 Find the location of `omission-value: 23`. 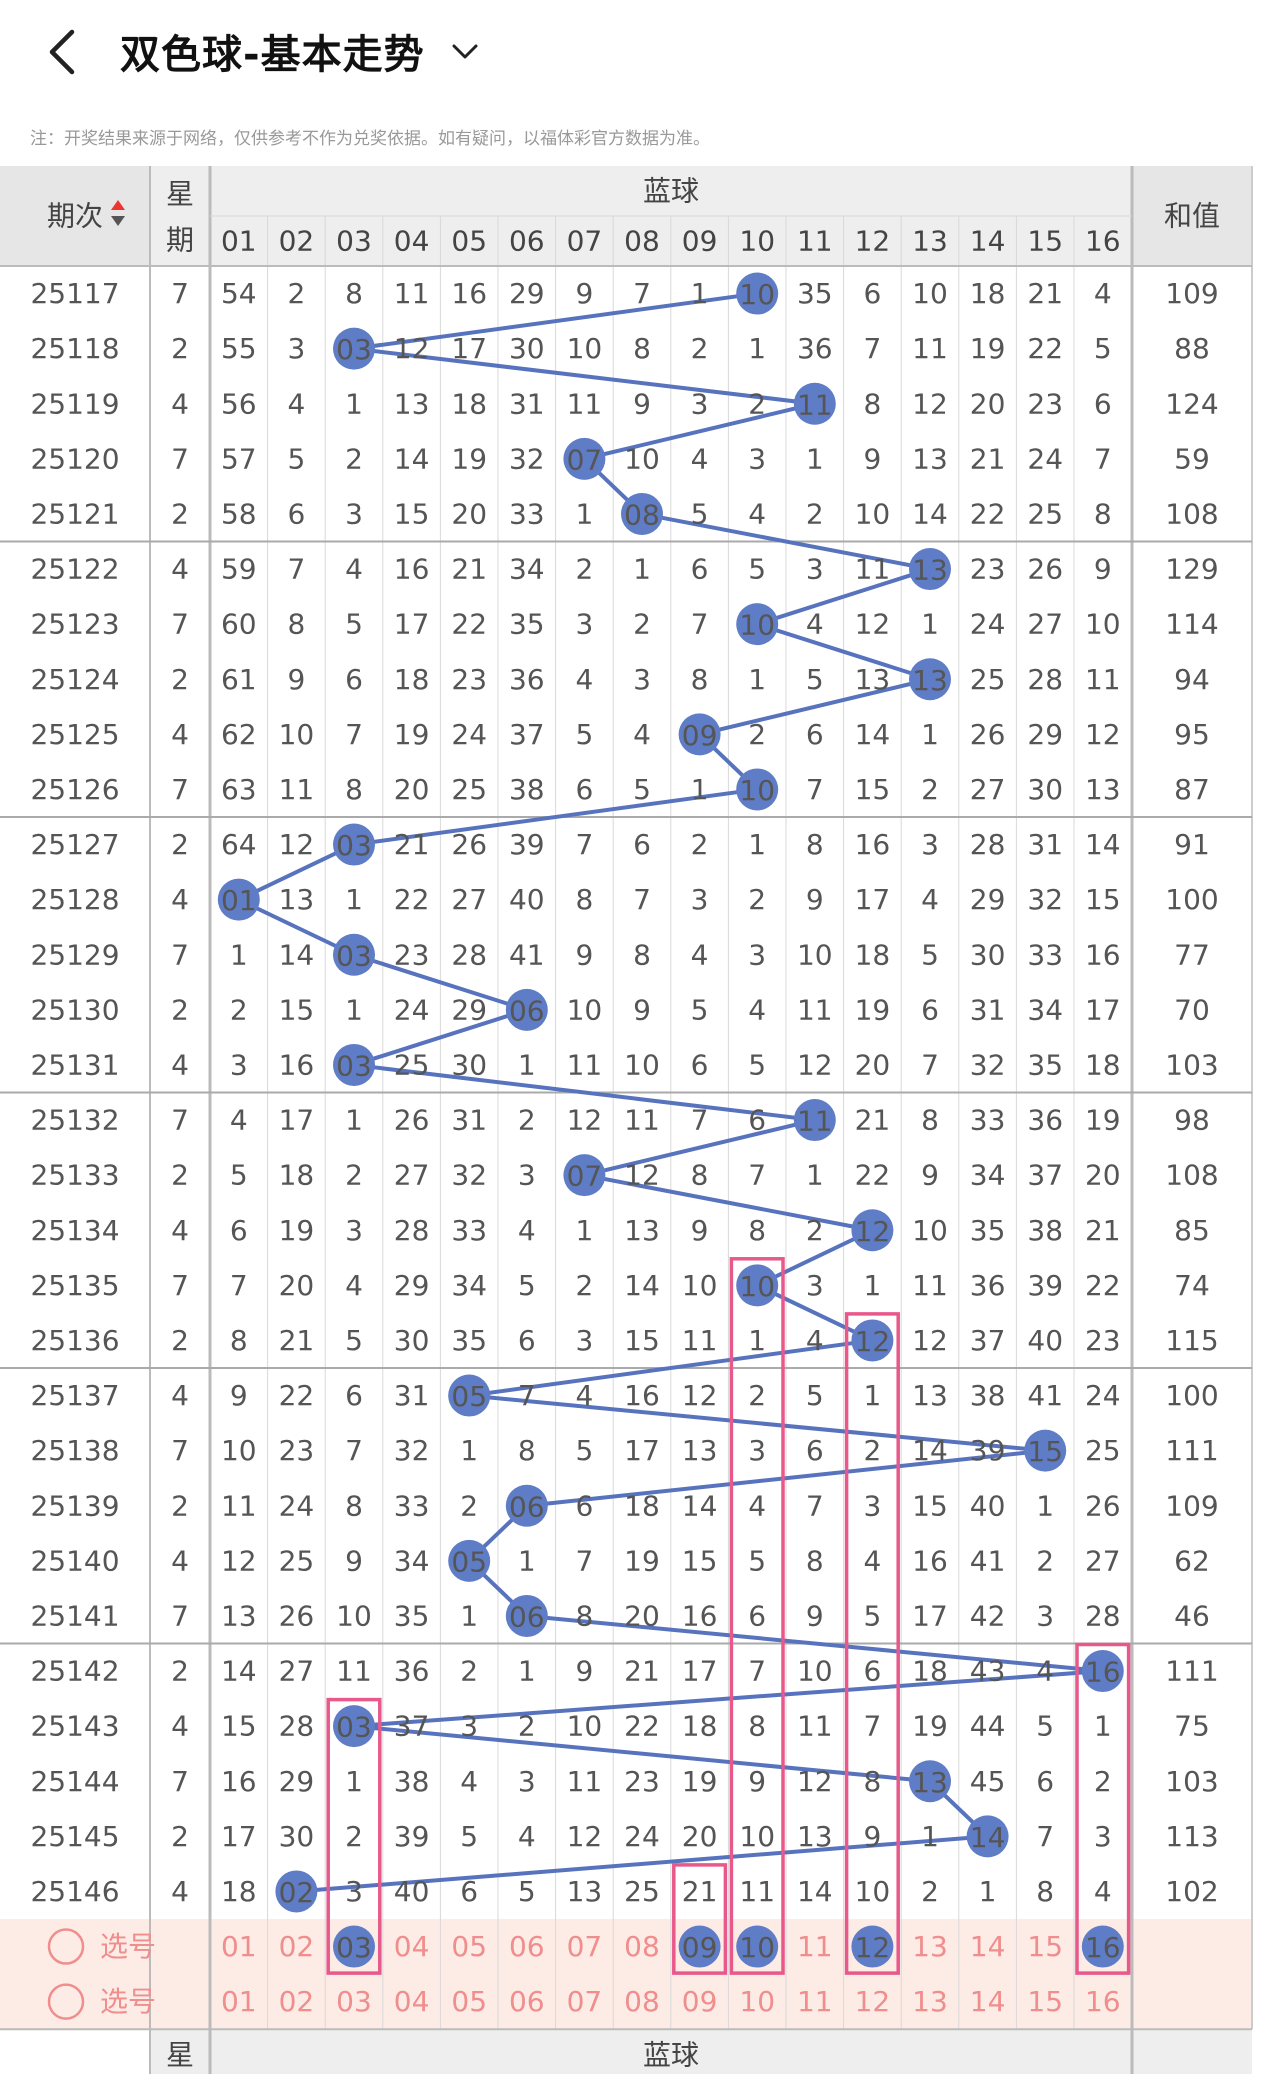

omission-value: 23 is located at coordinates (1045, 403).